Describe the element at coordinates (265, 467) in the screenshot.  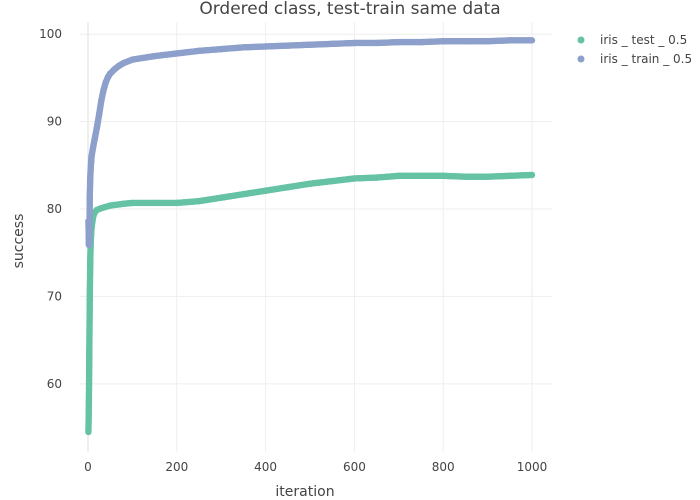
I see `x-tick-label: 400` at that location.